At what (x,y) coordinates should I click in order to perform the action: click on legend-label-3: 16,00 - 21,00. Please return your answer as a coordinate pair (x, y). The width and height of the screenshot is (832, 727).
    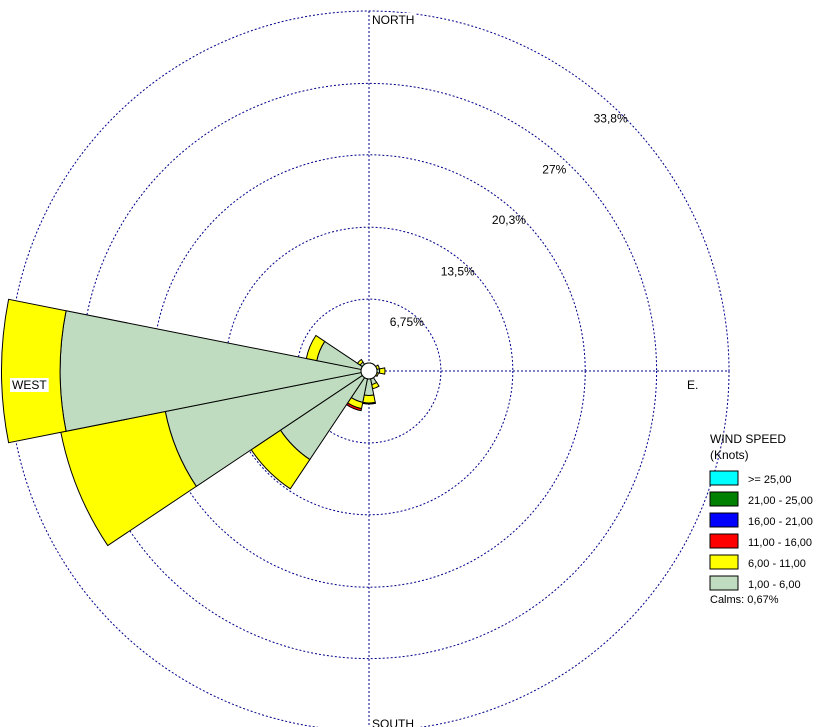
    Looking at the image, I should click on (780, 522).